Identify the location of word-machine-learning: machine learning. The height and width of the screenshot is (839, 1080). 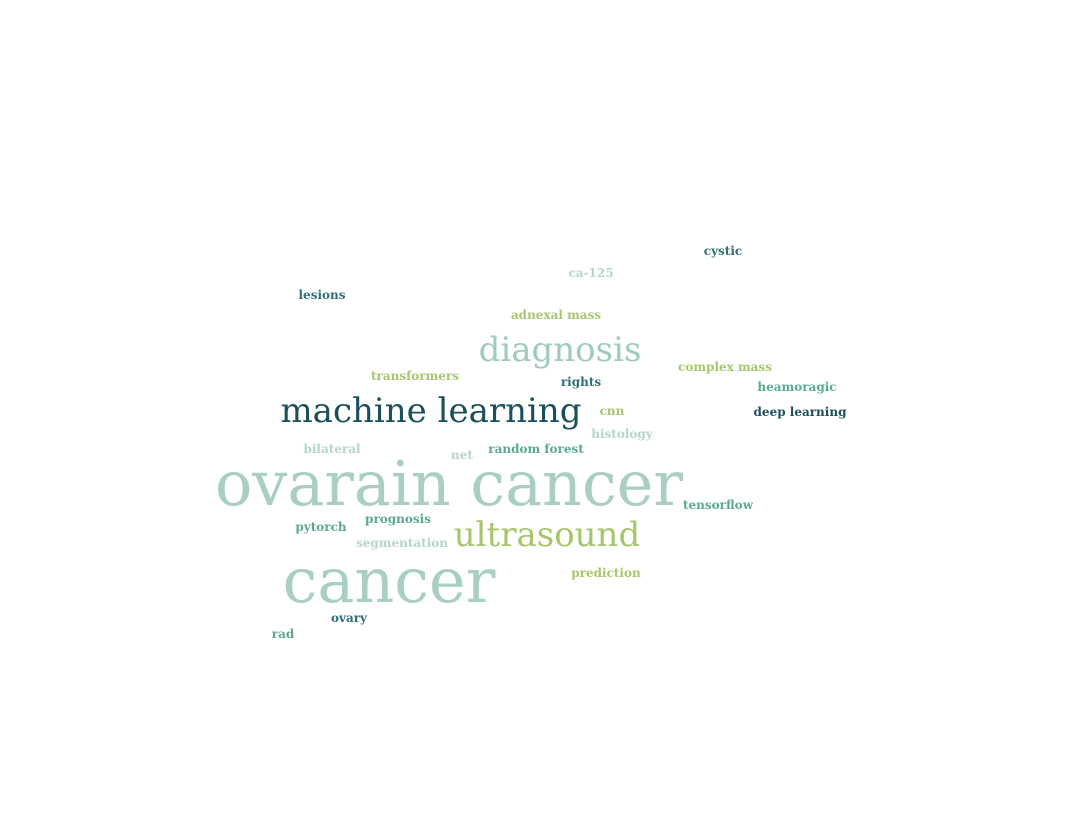
(431, 411).